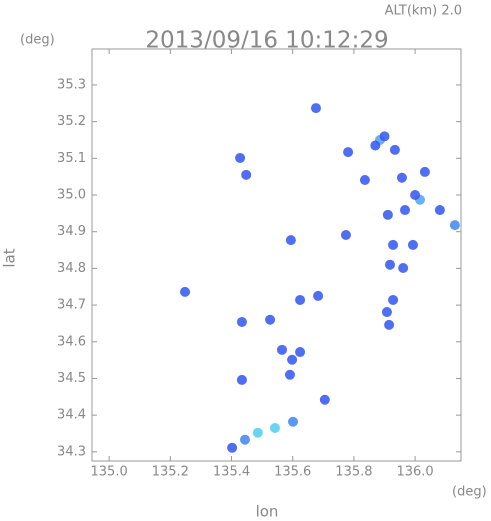 The height and width of the screenshot is (521, 491). What do you see at coordinates (266, 41) in the screenshot?
I see `chart-title: 2013/09/16 10:12:29` at bounding box center [266, 41].